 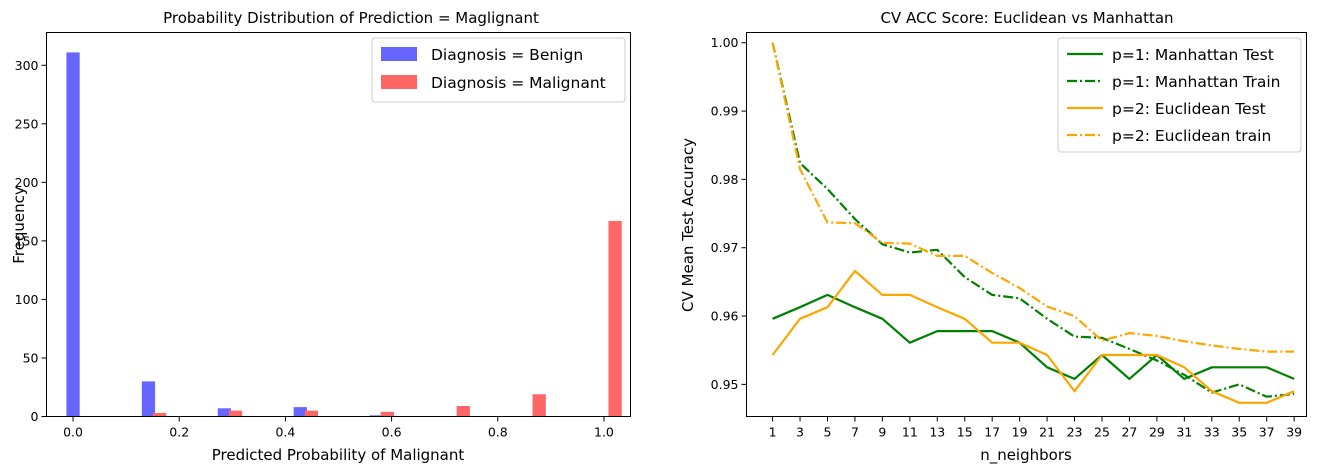 What do you see at coordinates (773, 432) in the screenshot?
I see `x-tick-label: 1` at bounding box center [773, 432].